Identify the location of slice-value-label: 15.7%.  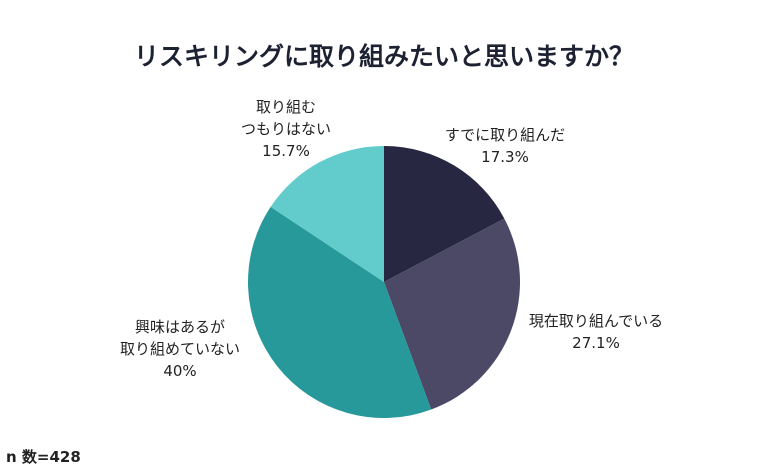
(286, 151).